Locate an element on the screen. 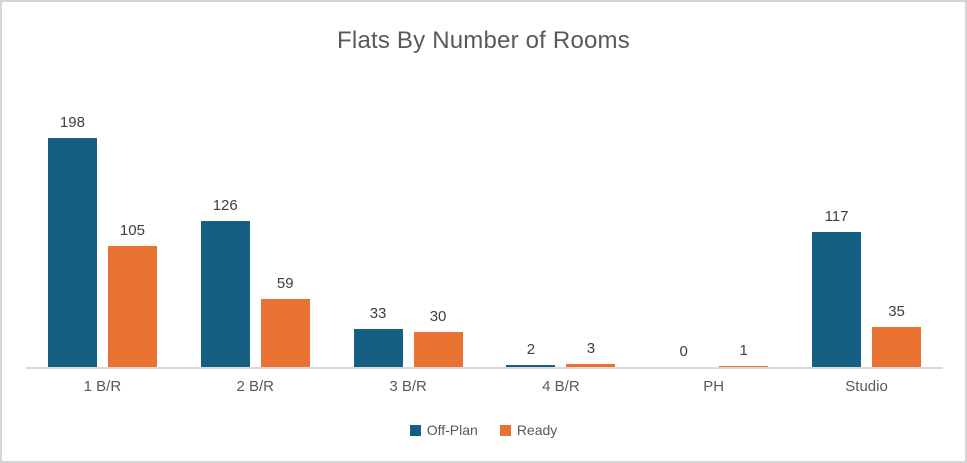  legend: Off-Plan Ready is located at coordinates (483, 430).